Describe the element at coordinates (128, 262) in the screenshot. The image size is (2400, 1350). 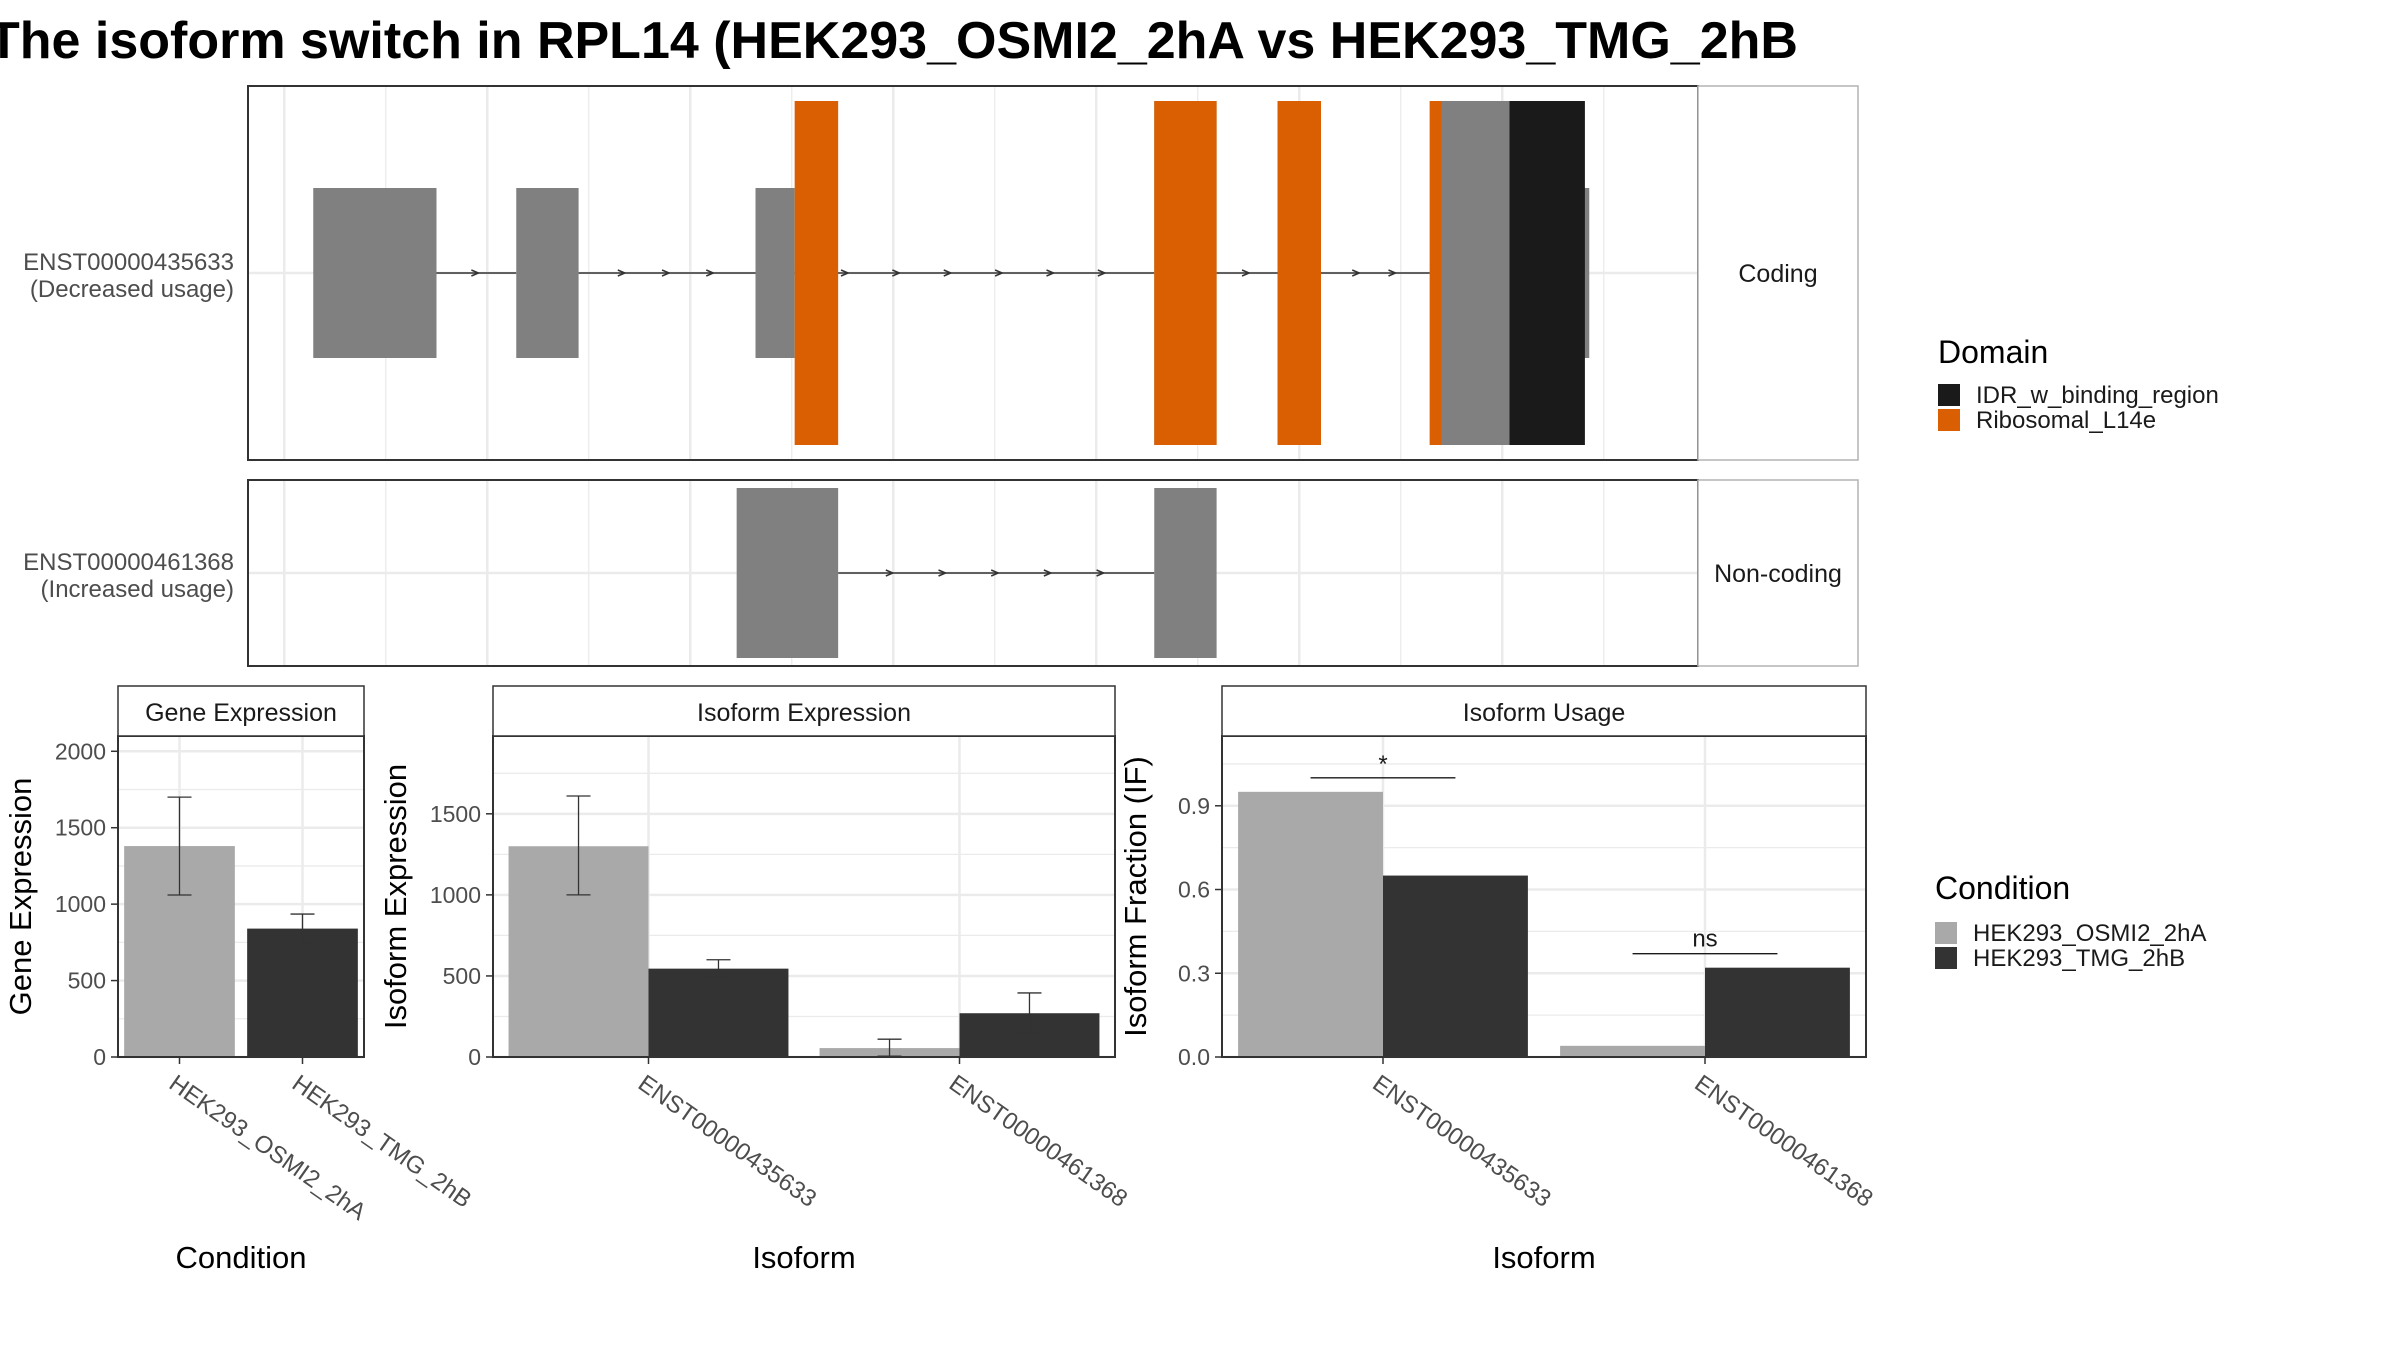
I see `transcript-id-label: ENST00000435633` at that location.